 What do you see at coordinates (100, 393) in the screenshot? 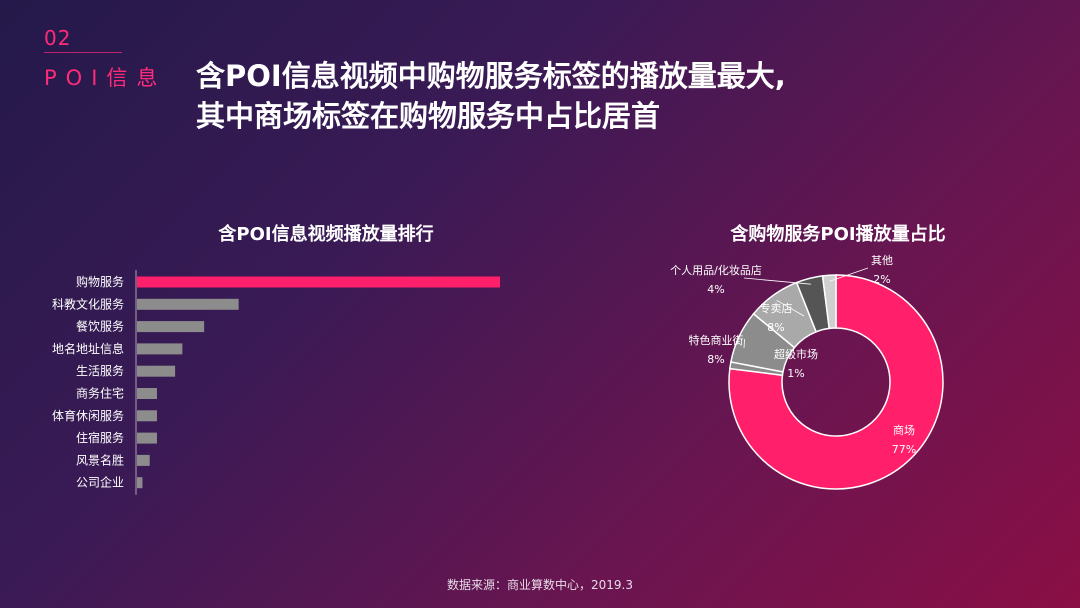
I see `bar-label-5: 商务住宅` at bounding box center [100, 393].